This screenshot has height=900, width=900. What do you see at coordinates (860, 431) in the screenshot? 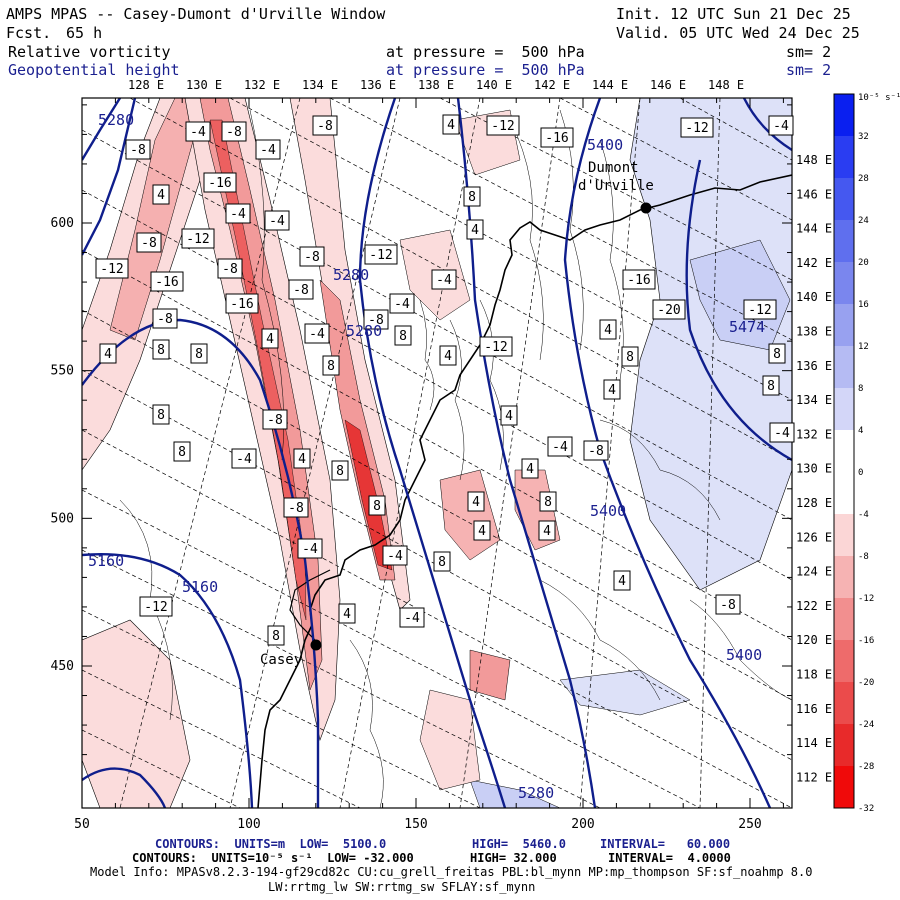
I see `colorbar-label: 4` at bounding box center [860, 431].